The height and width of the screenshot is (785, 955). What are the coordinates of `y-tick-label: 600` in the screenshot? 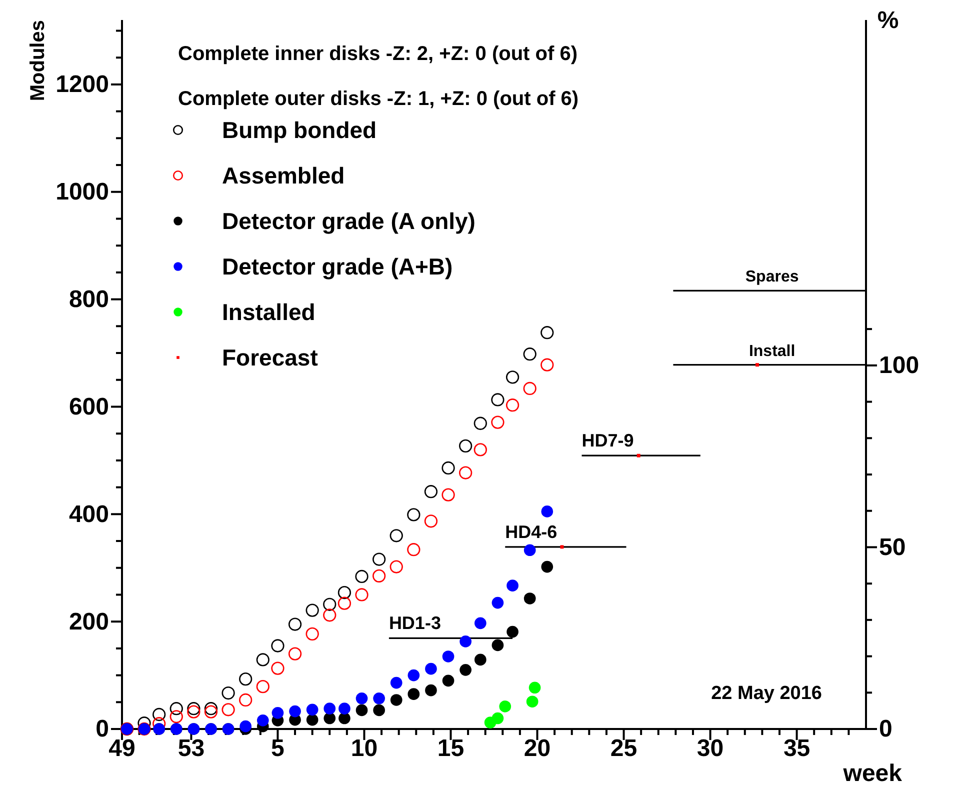 It's located at (88, 406).